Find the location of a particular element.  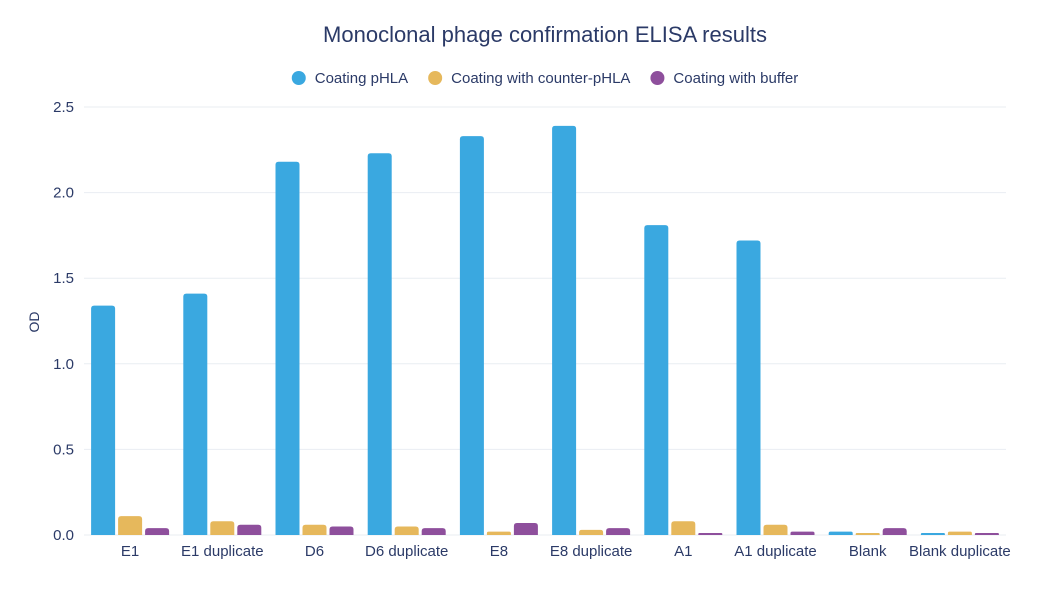

legend-item: Coating with counter-pHLA is located at coordinates (529, 78).